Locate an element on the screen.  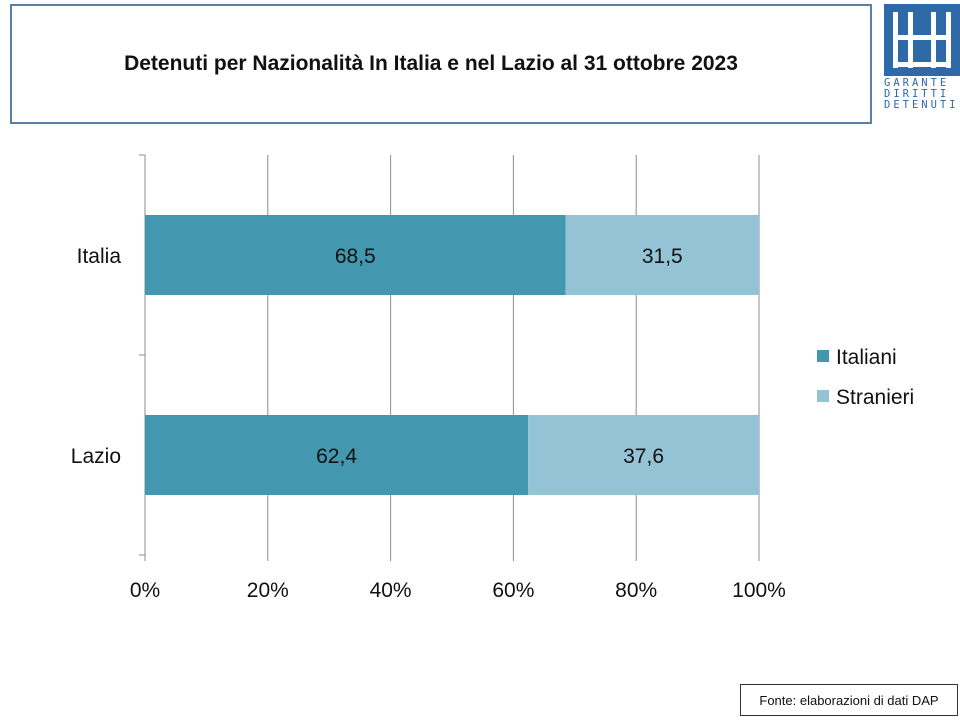
x-tick-label: 100% is located at coordinates (759, 590).